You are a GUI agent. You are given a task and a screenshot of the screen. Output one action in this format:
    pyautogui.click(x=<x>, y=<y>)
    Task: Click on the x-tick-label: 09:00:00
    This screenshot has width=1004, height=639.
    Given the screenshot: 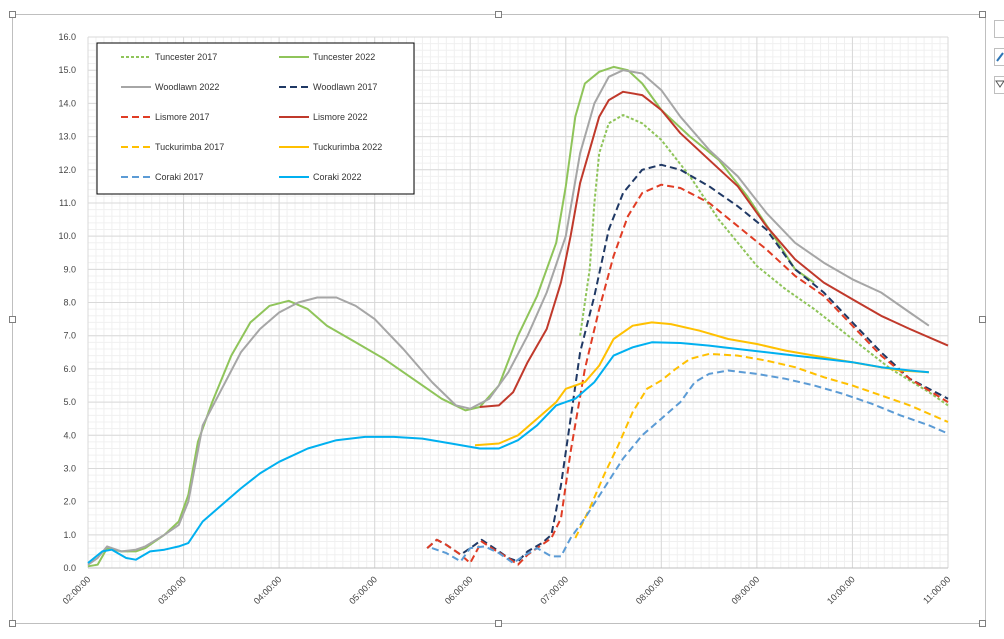 What is the action you would take?
    pyautogui.click(x=745, y=590)
    